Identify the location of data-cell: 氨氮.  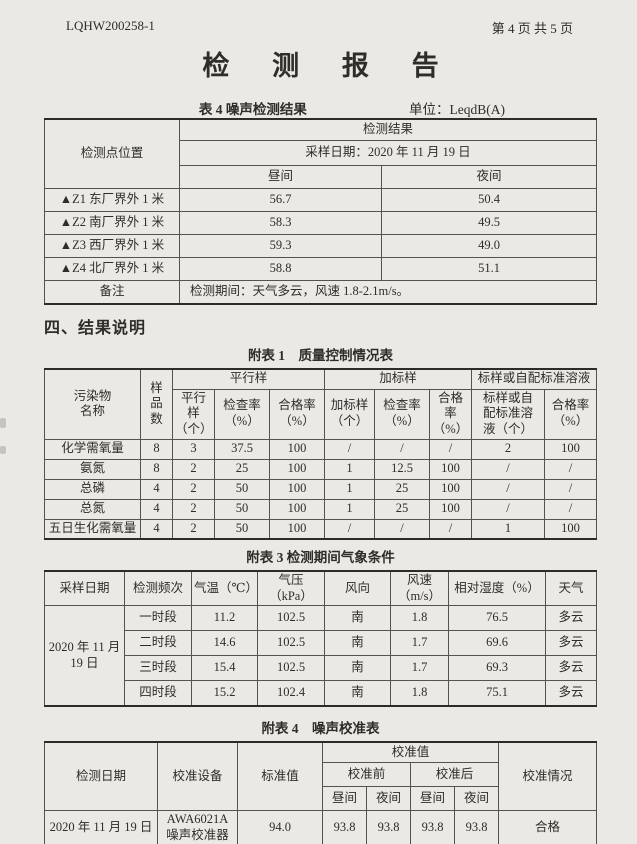
(92, 469).